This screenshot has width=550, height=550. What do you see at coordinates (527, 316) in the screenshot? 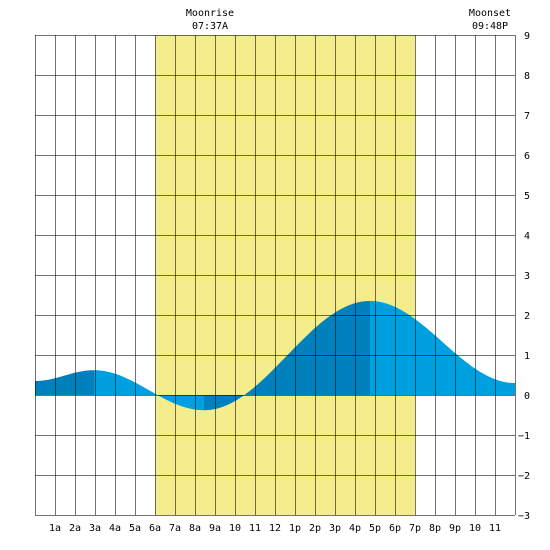
I see `y-tick-label: 2` at bounding box center [527, 316].